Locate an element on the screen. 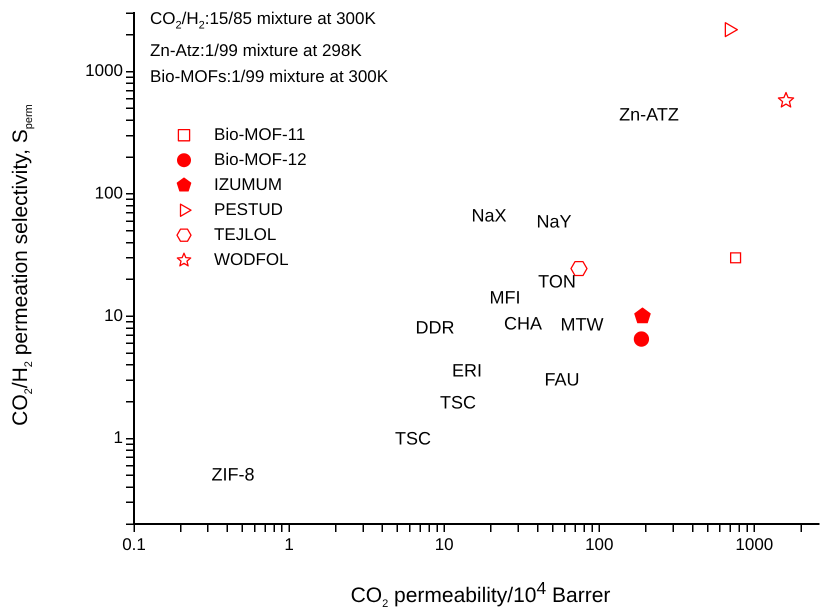  legend-label: PESTUD is located at coordinates (248, 209).